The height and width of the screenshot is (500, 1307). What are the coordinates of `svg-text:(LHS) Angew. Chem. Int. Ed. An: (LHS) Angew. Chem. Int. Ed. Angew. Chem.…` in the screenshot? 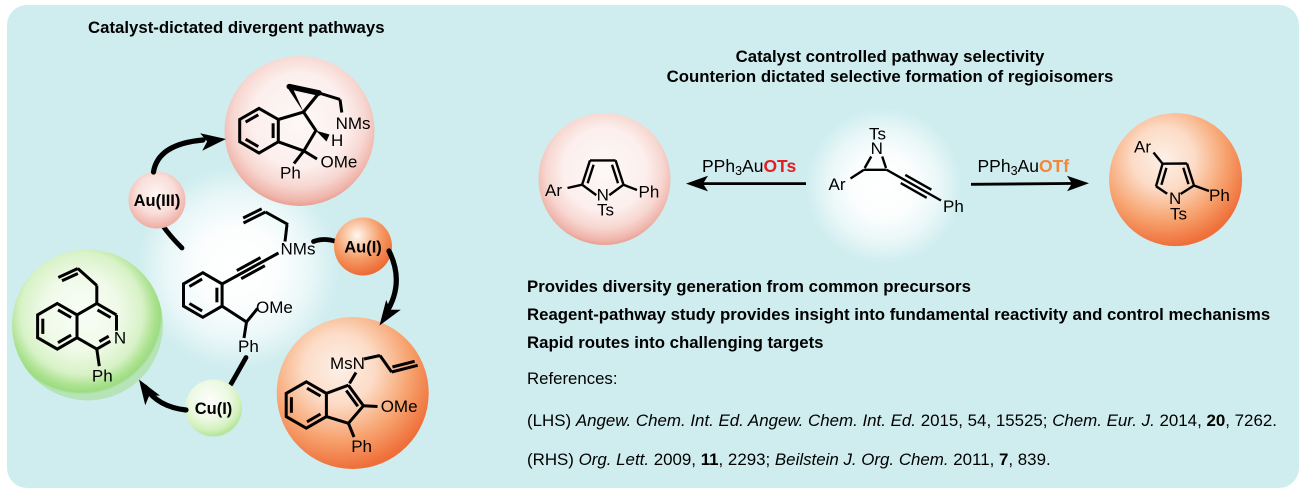 It's located at (902, 420).